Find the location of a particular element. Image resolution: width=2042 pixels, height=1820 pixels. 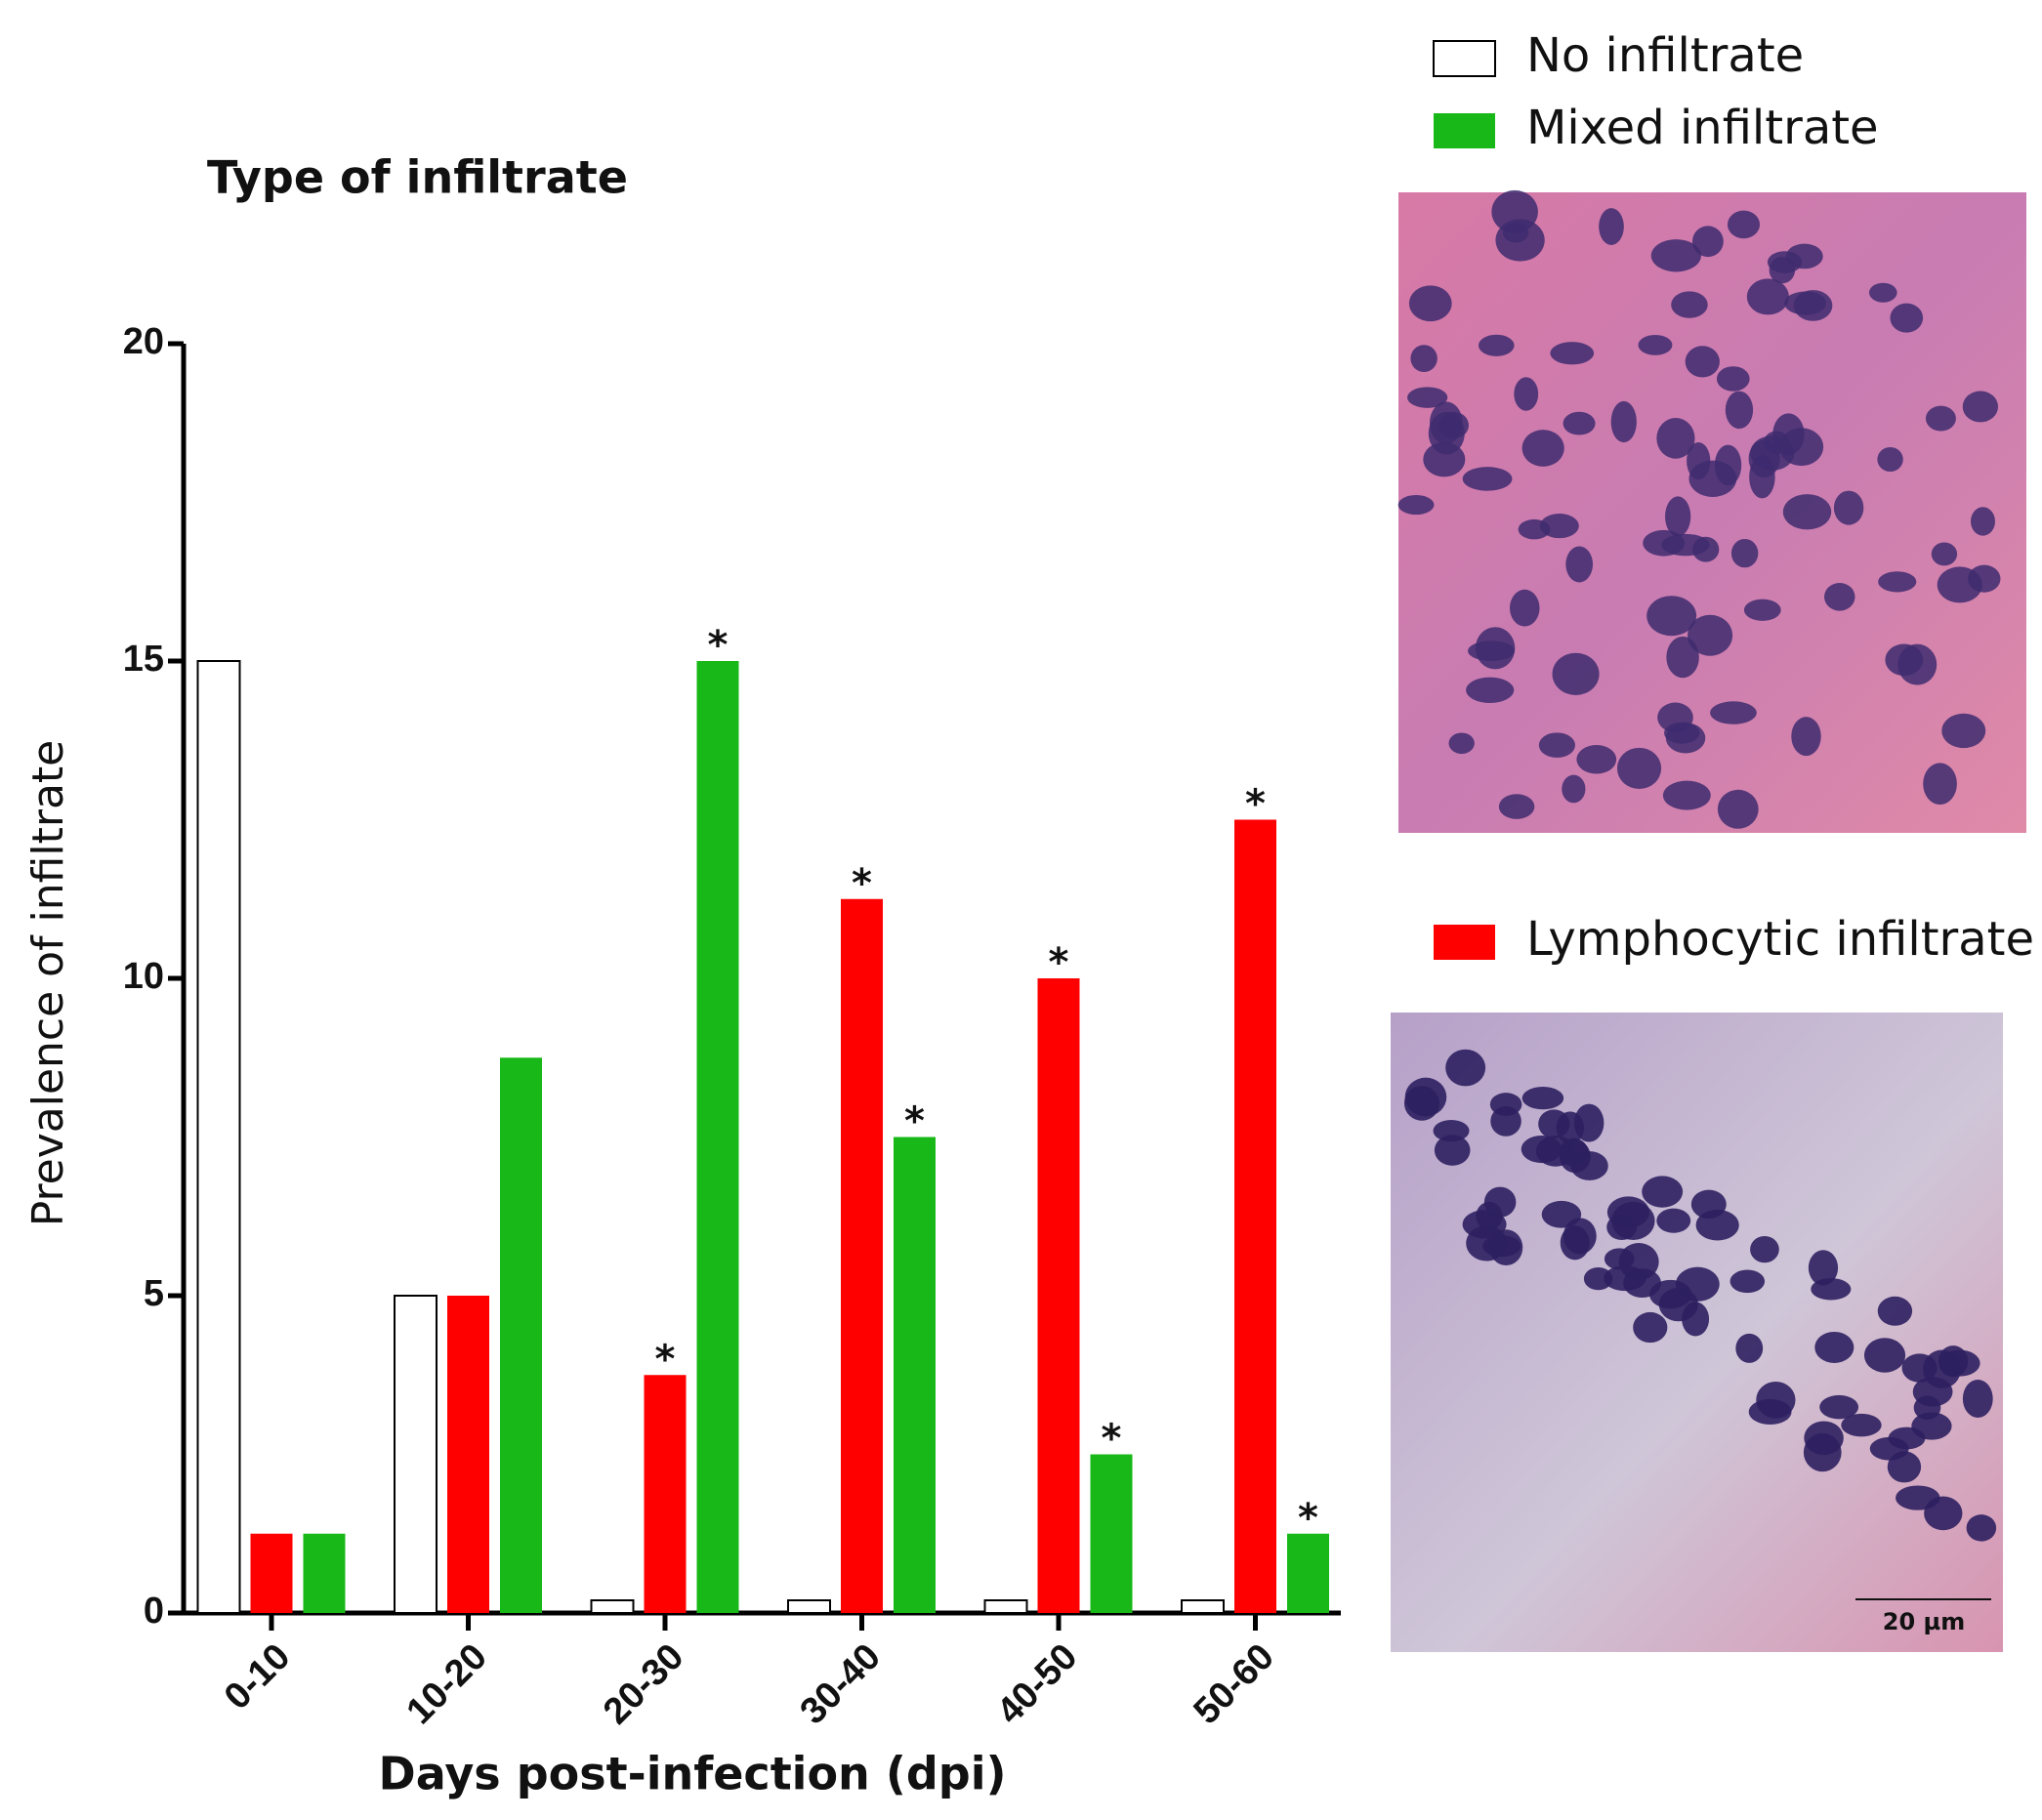

scale-bar-label: 20 µm is located at coordinates (1924, 1621).